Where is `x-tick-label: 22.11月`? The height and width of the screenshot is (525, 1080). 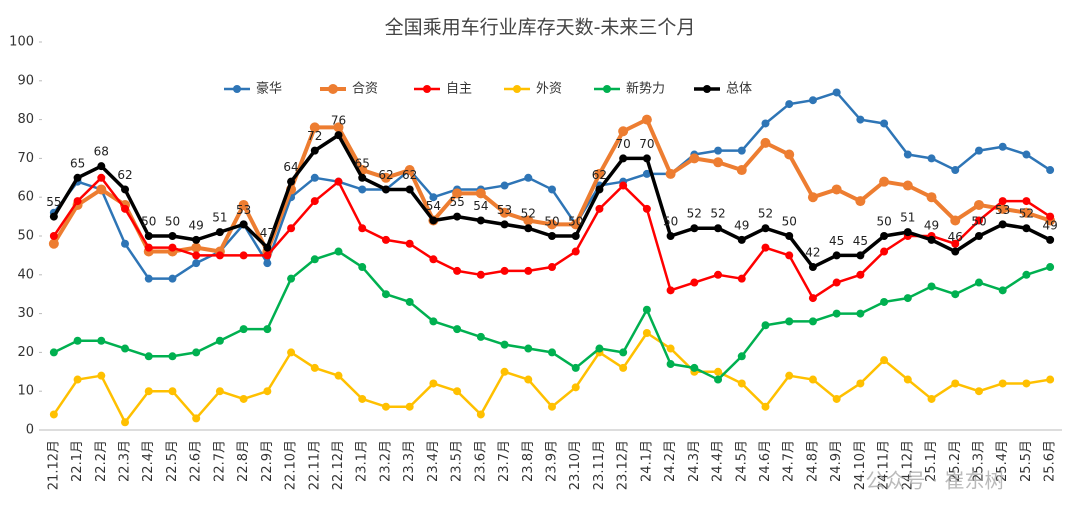 x-tick-label: 22.11月 is located at coordinates (314, 465).